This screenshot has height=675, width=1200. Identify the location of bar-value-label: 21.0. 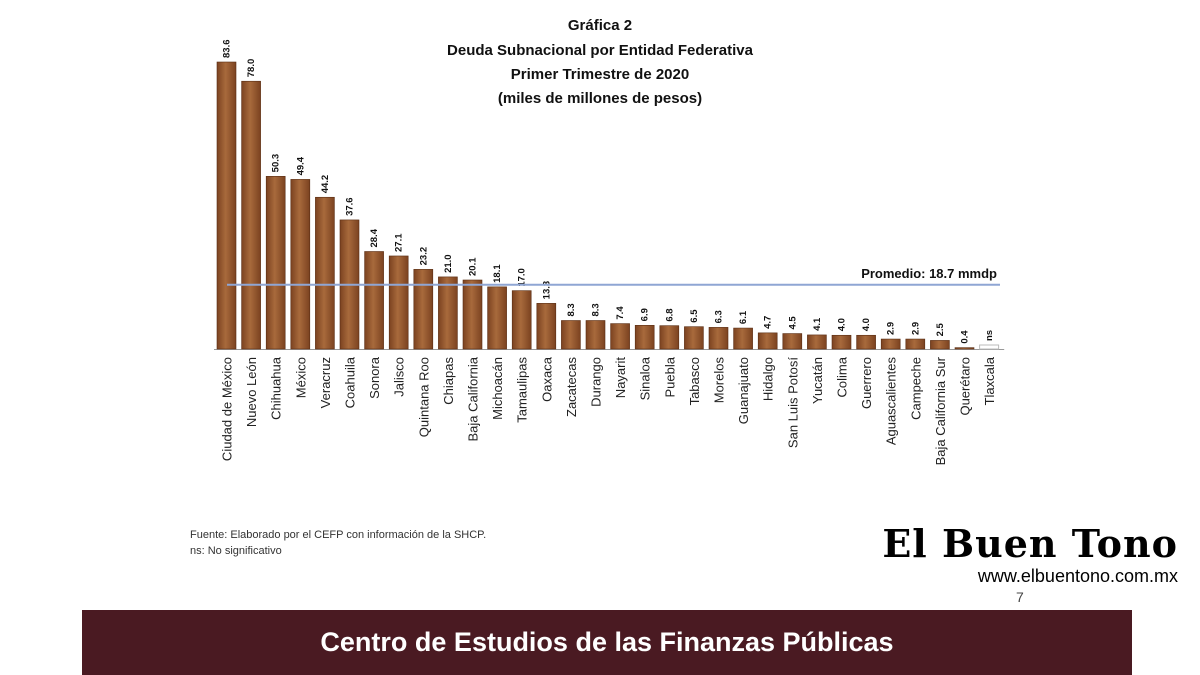
(448, 263).